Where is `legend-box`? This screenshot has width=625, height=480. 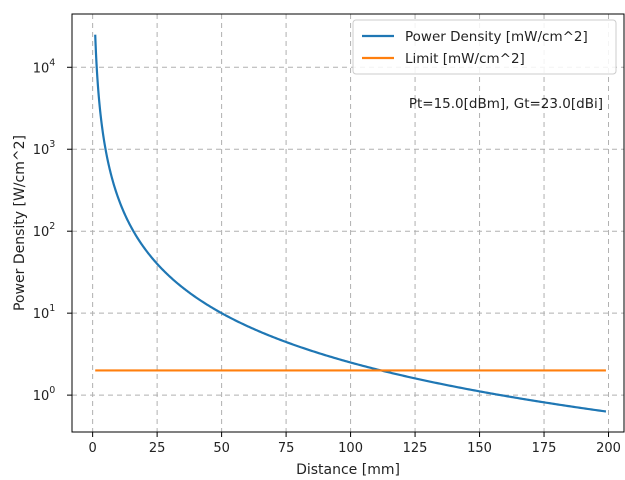
legend-box is located at coordinates (484, 47).